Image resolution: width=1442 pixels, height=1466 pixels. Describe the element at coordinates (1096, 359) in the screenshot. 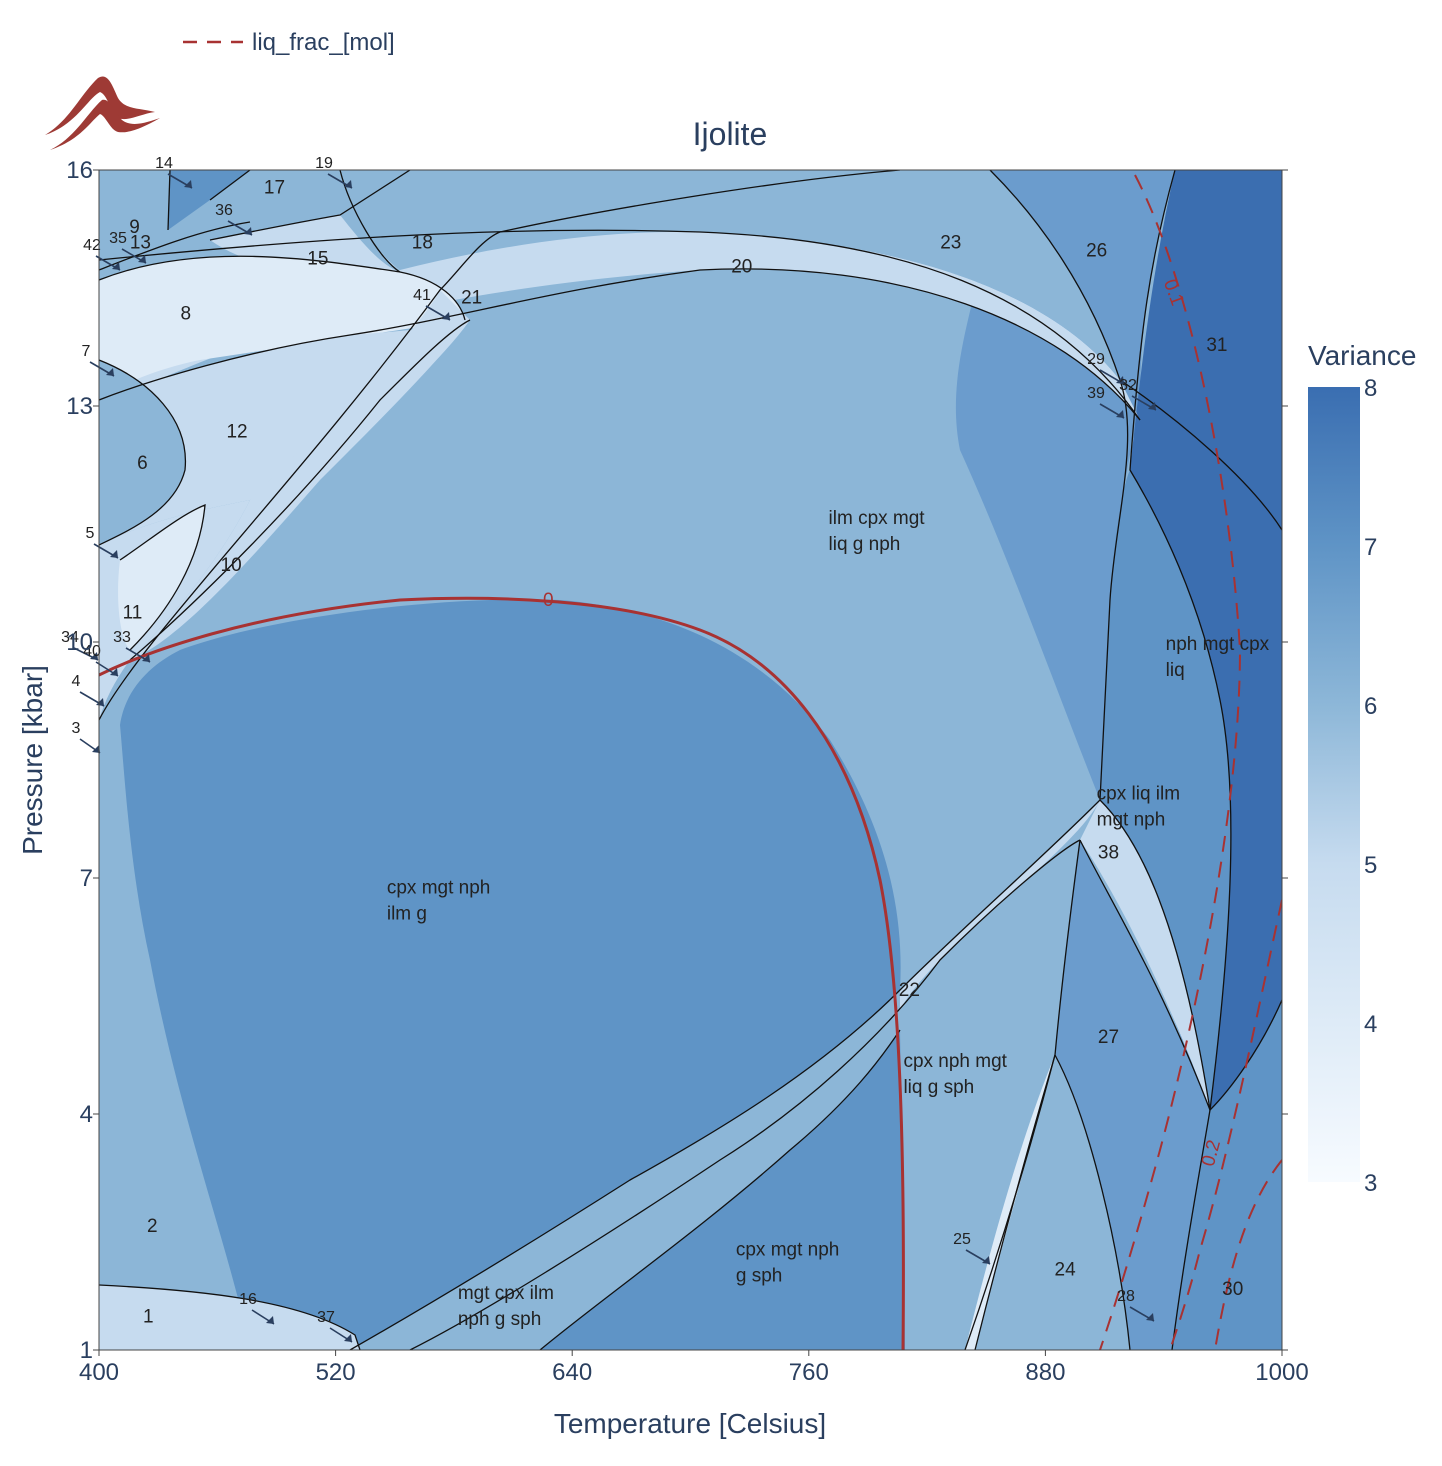

I see `small-field-label-29: 29` at that location.